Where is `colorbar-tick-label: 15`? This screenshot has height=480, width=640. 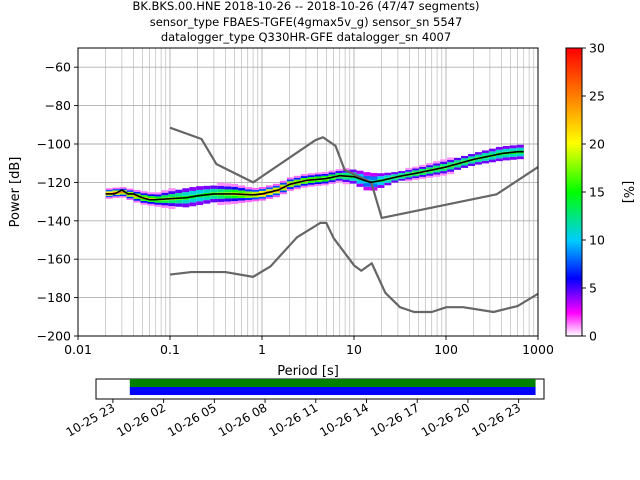 colorbar-tick-label: 15 is located at coordinates (597, 192).